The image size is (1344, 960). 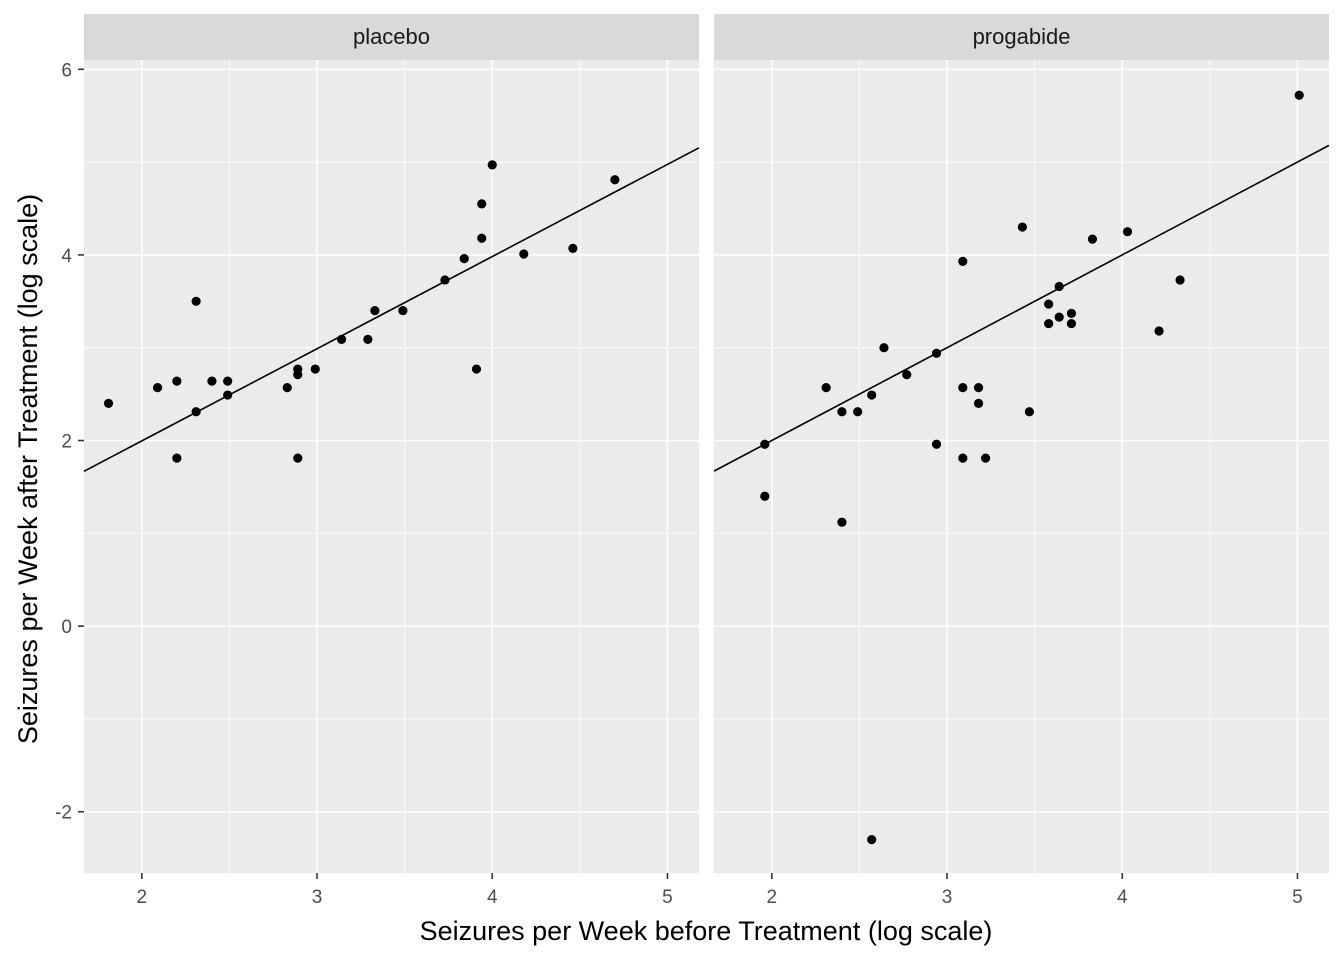 What do you see at coordinates (63, 813) in the screenshot?
I see `y-tick-label: -2` at bounding box center [63, 813].